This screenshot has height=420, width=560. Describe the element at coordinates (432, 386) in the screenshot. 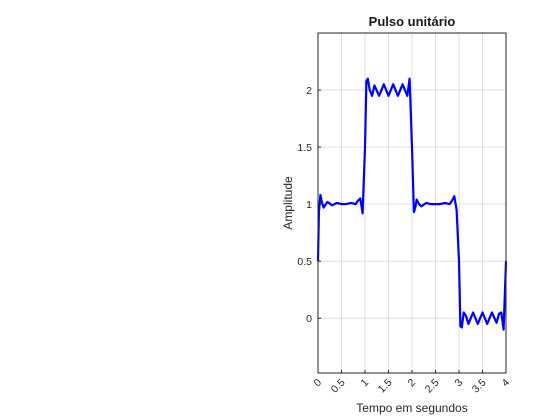

I see `x-tick-label: 2.5` at that location.